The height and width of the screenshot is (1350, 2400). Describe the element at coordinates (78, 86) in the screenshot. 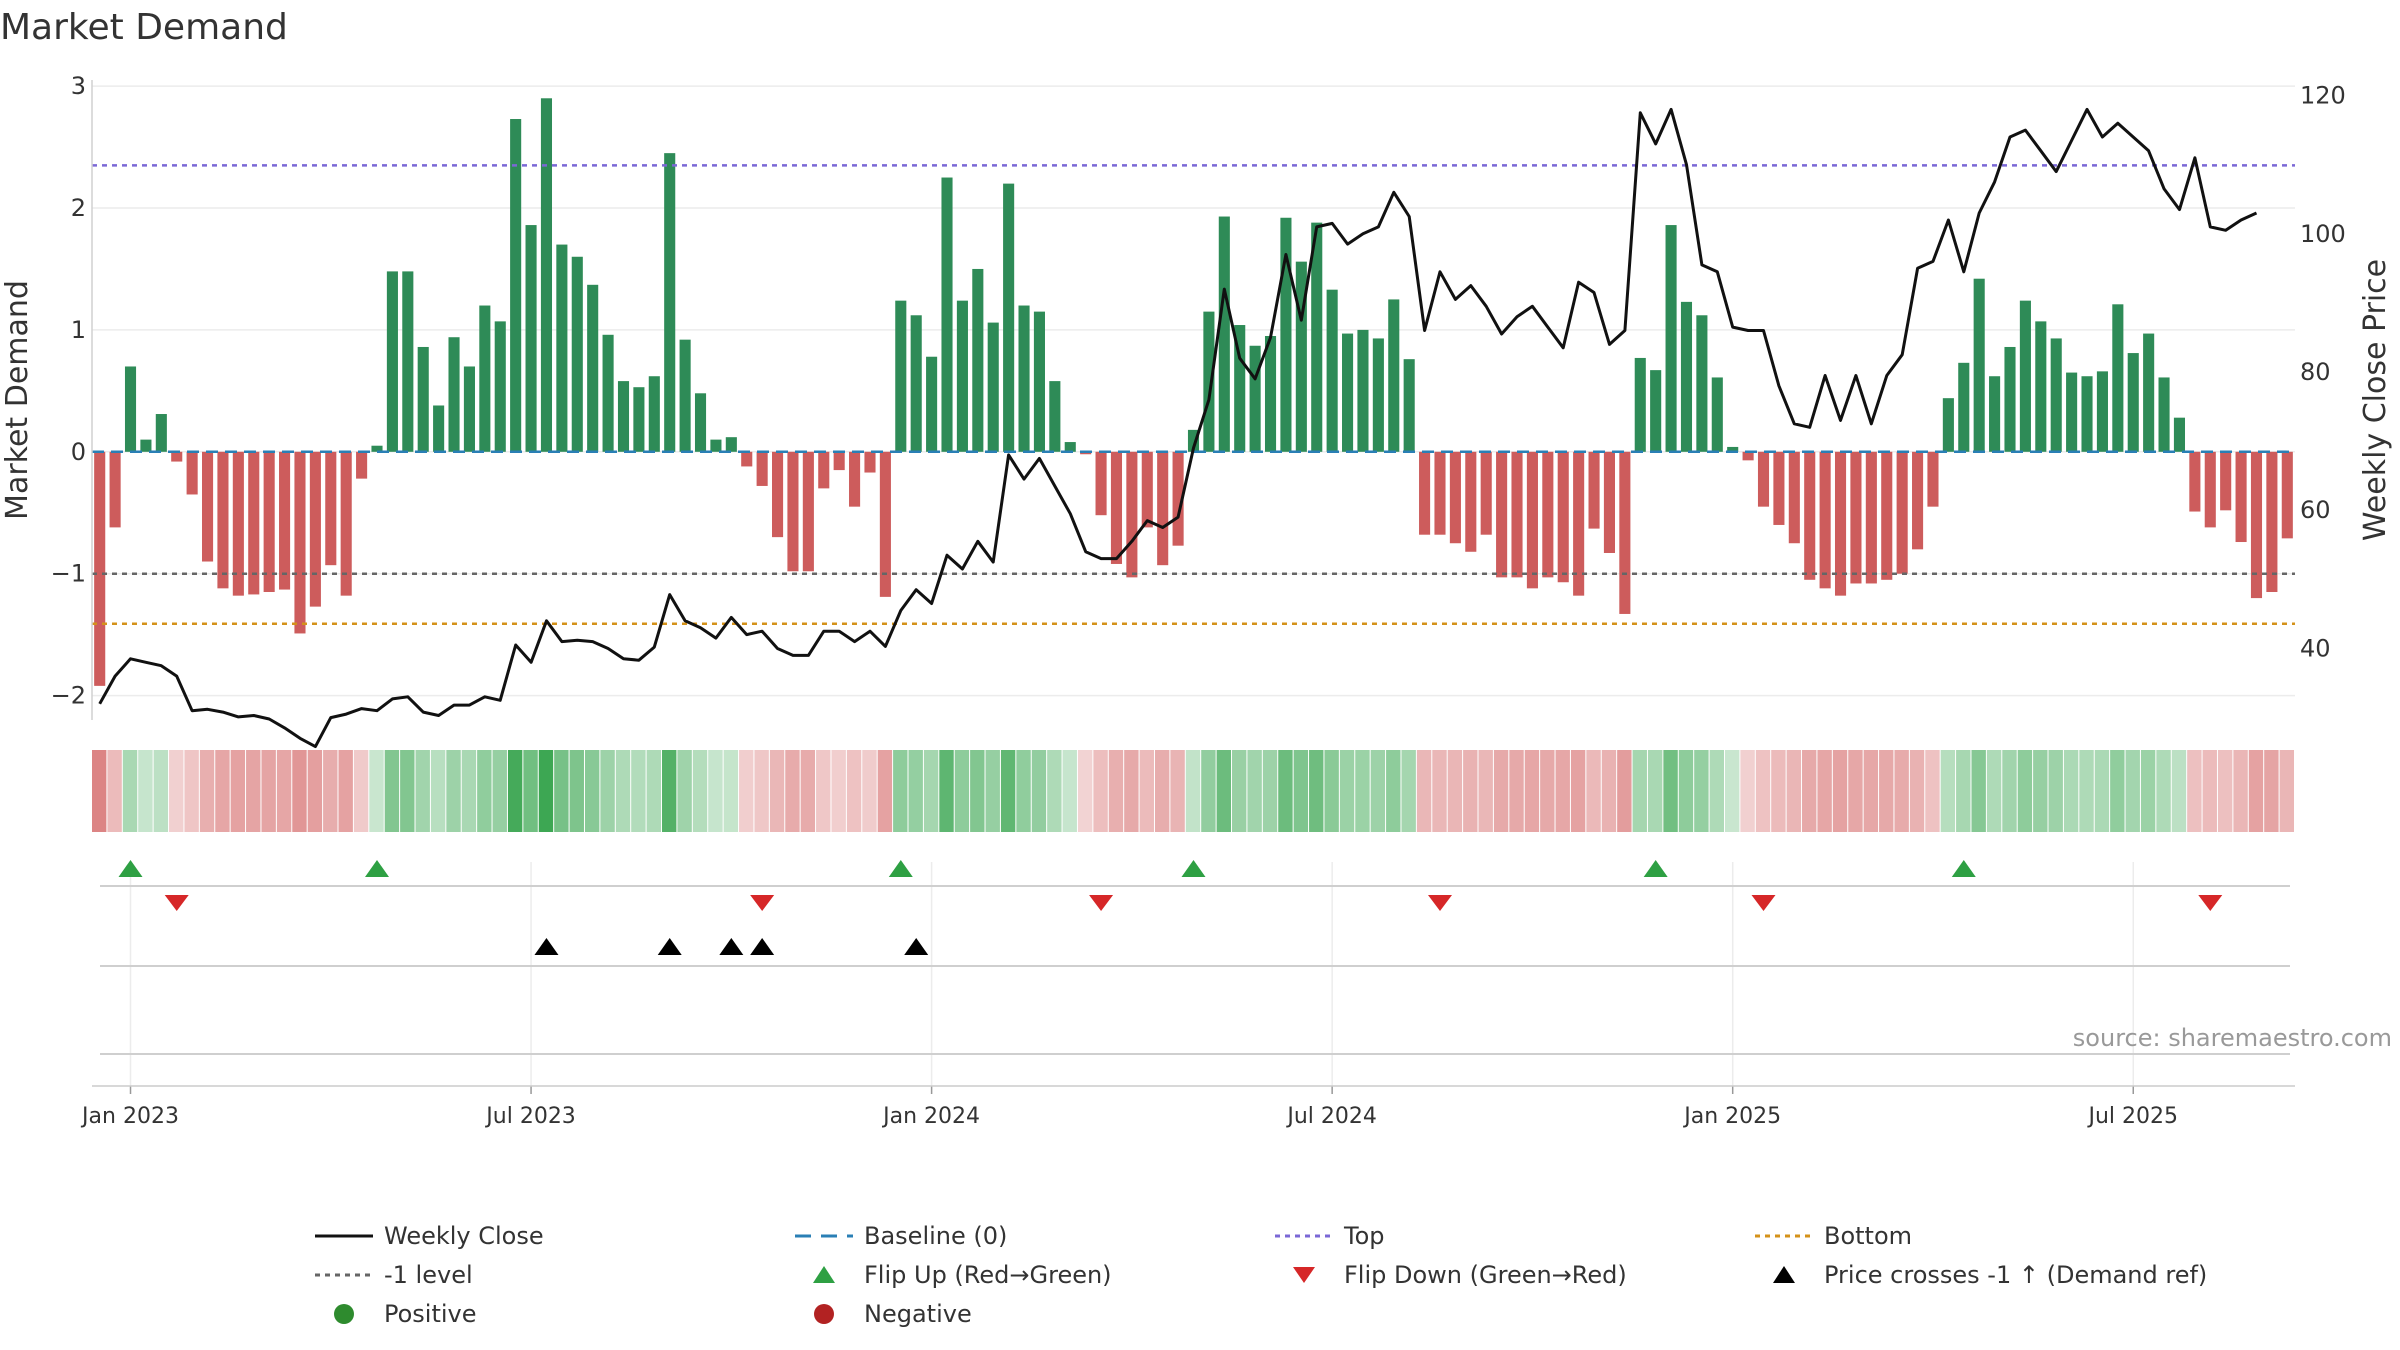

I see `y-tick-label: 3` at that location.